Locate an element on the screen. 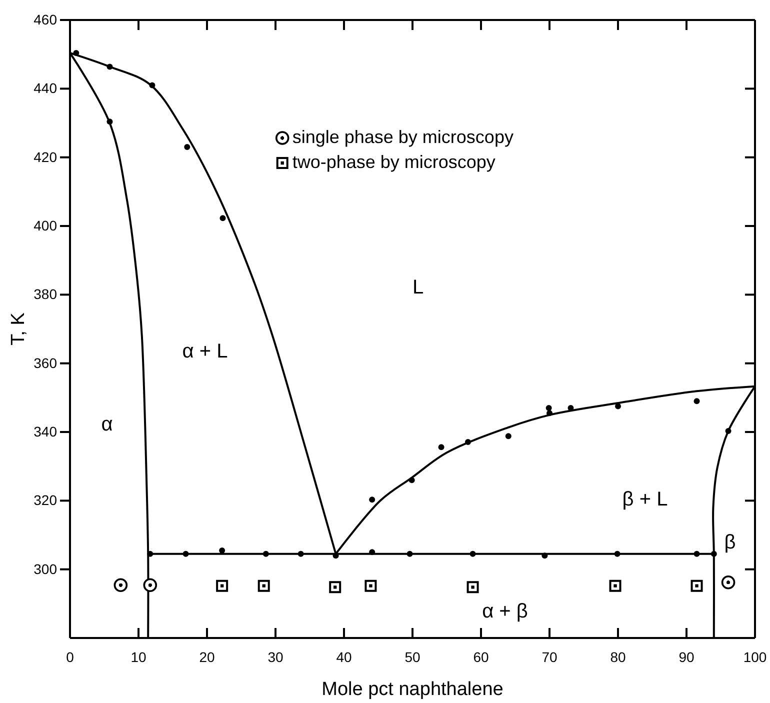 This screenshot has width=770, height=703. x-tick-label: 0 is located at coordinates (70, 656).